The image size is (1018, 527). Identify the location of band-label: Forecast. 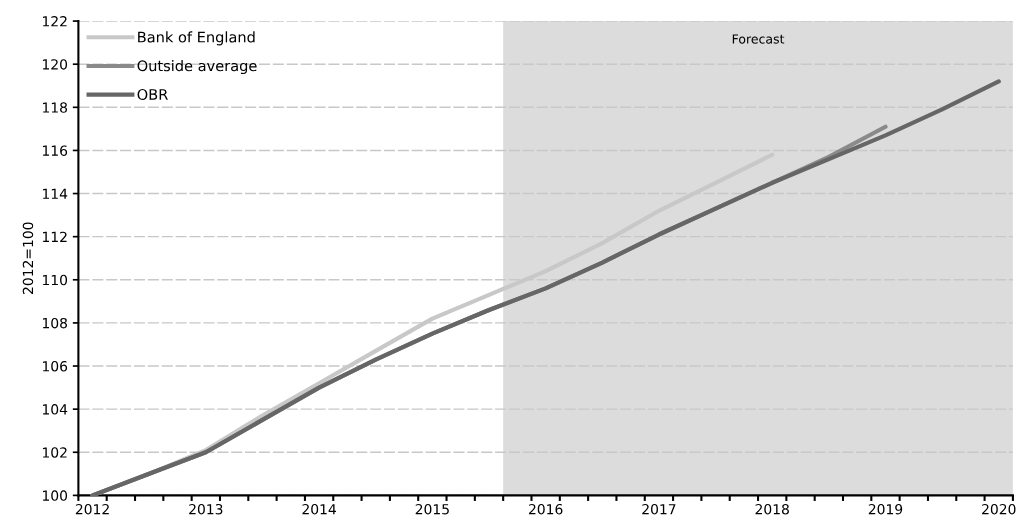
(758, 39).